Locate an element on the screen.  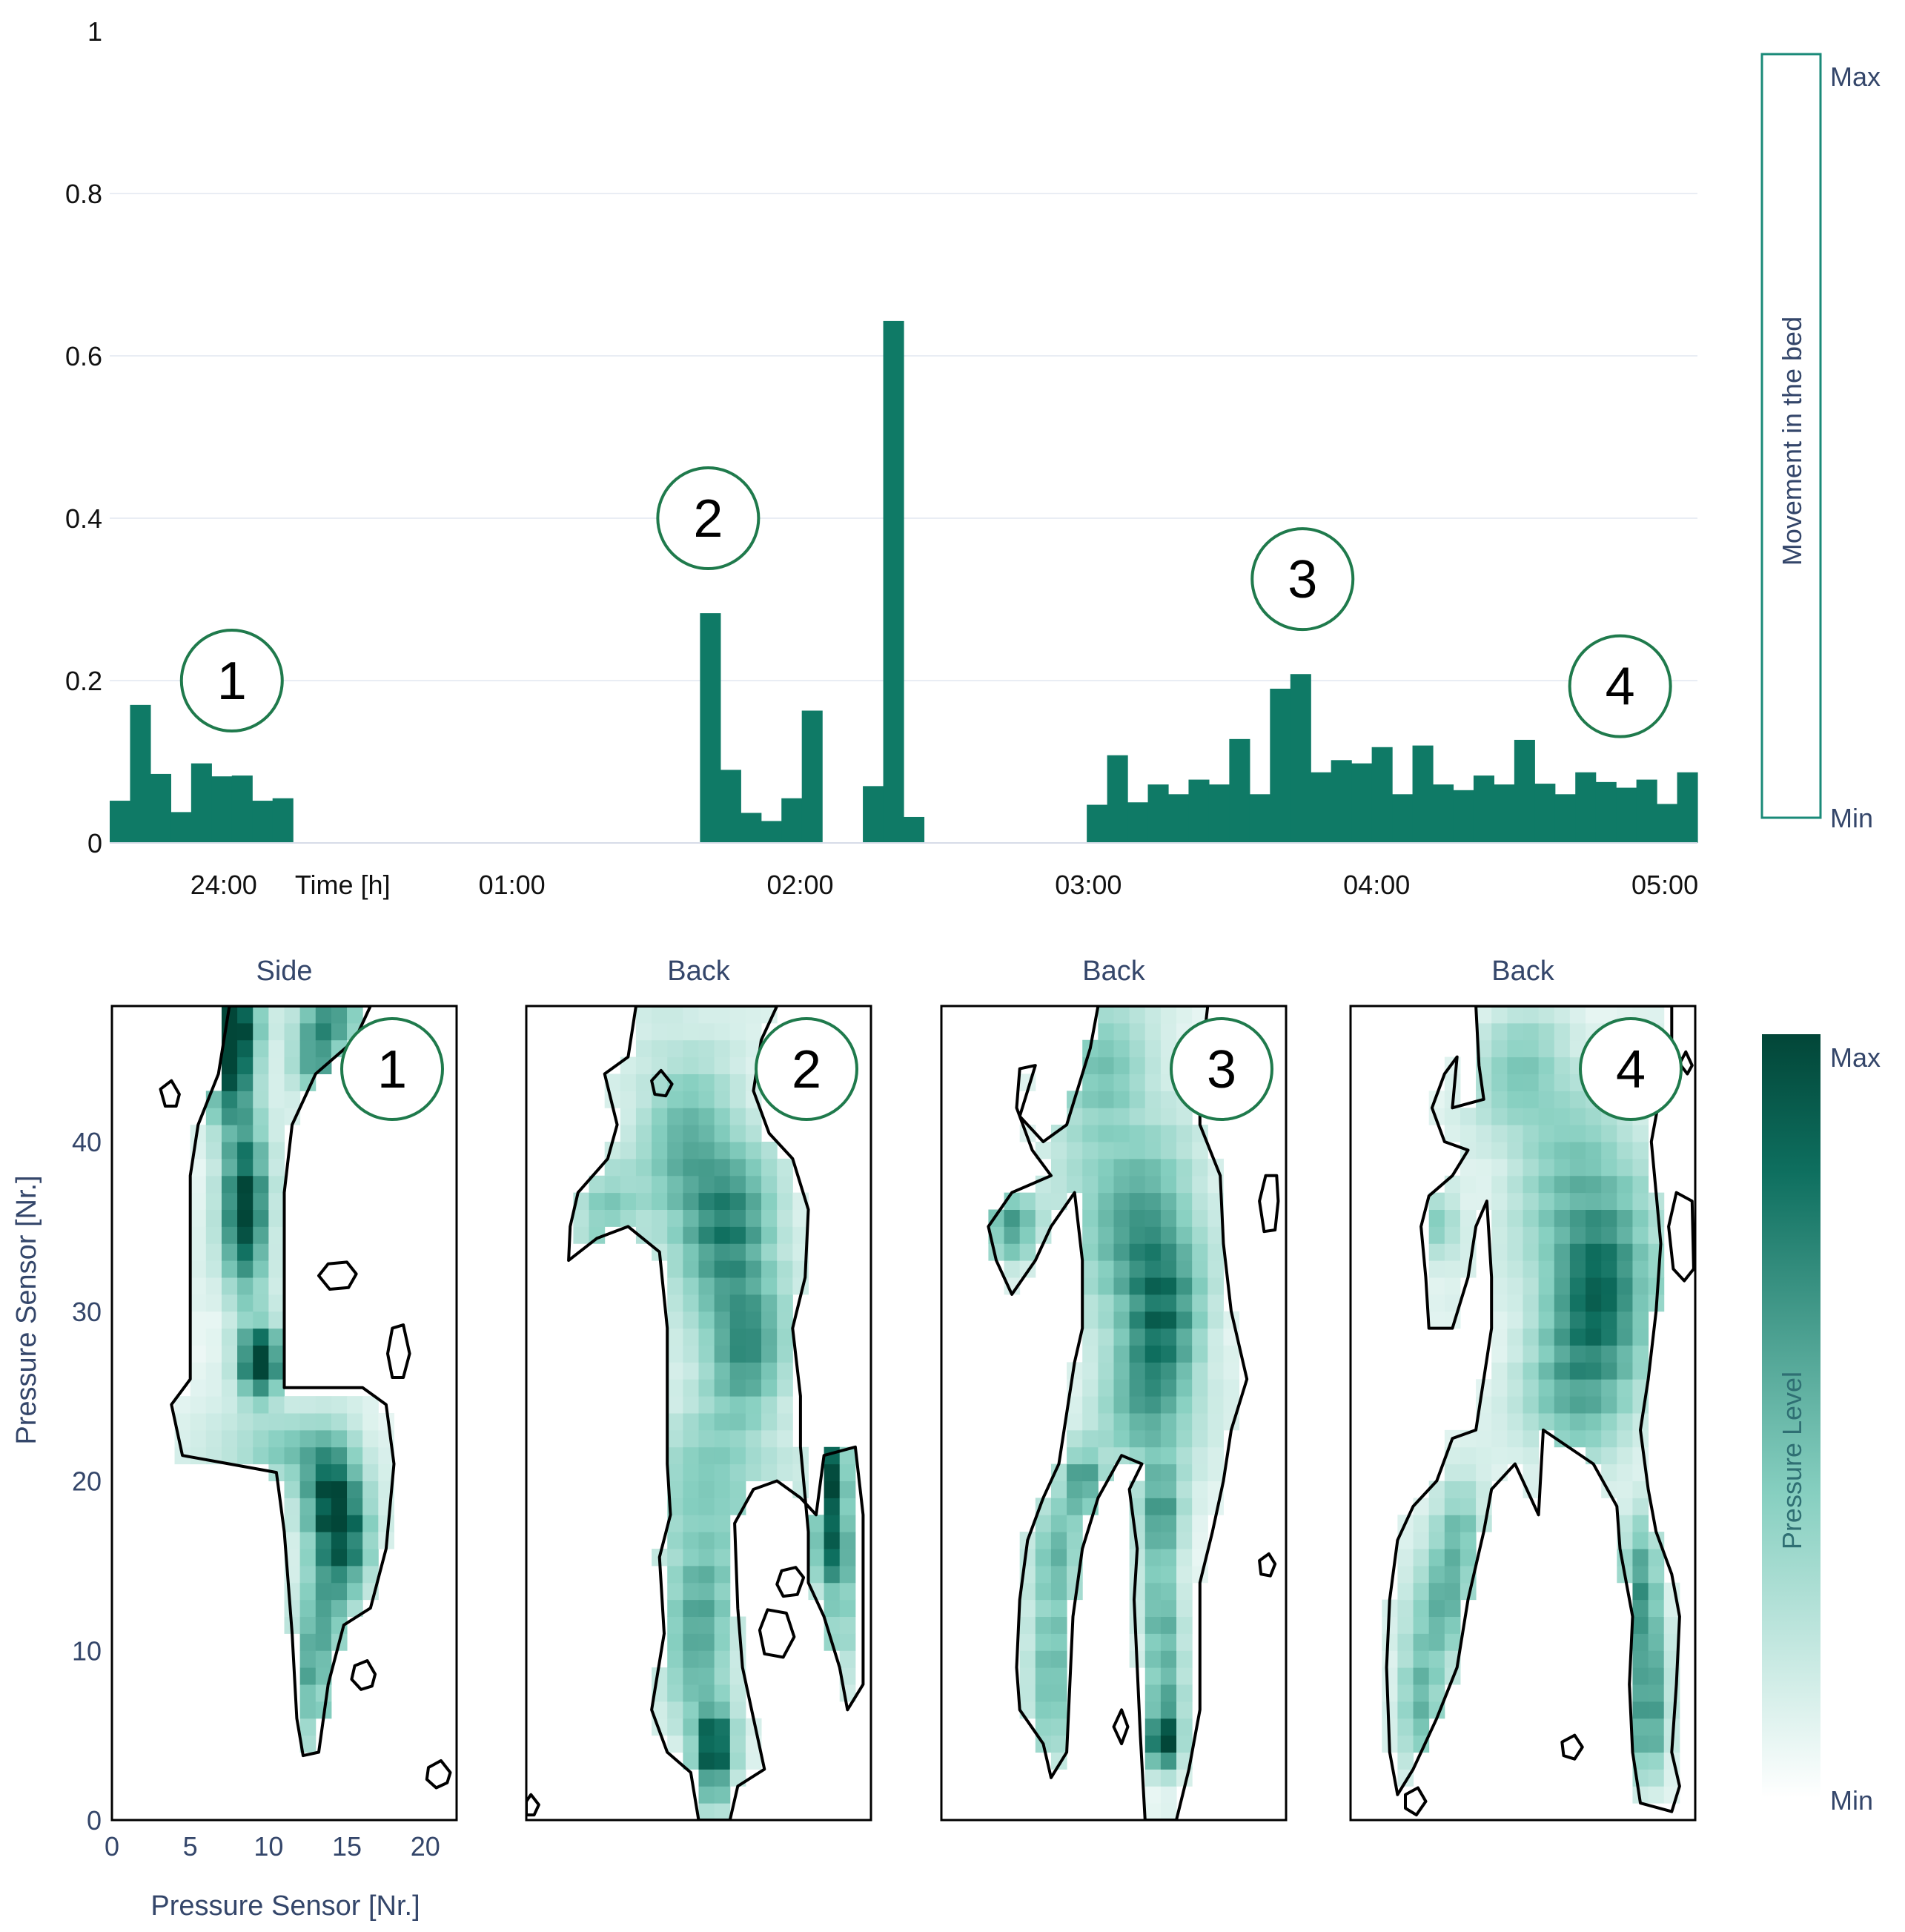
top-y-tick-label: 0.8 is located at coordinates (83, 194).